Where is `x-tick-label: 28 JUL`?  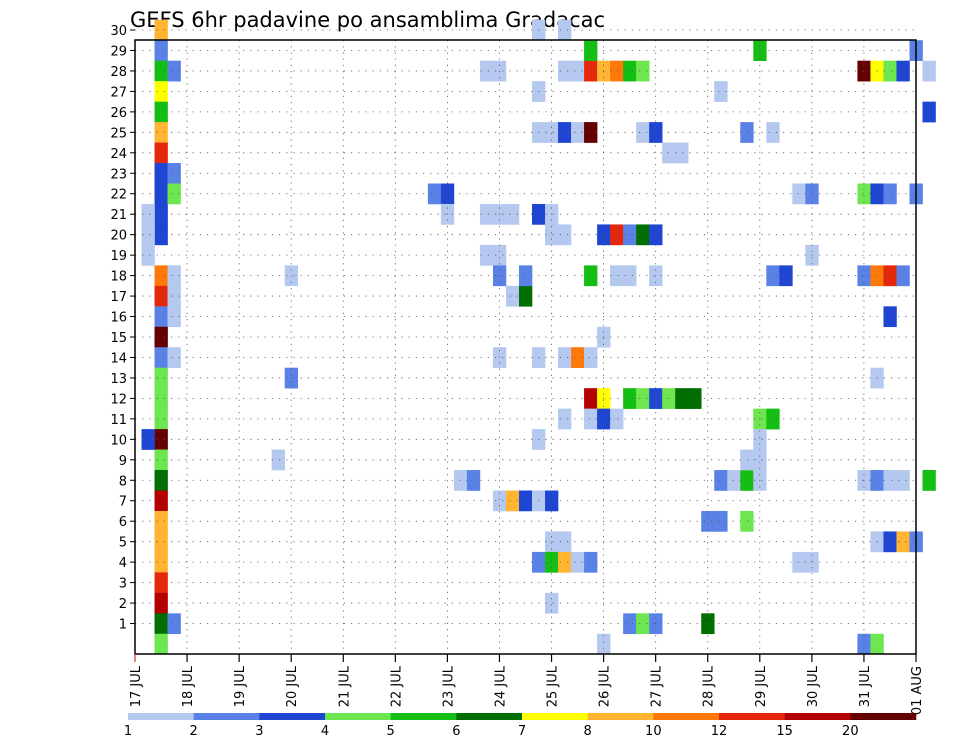 x-tick-label: 28 JUL is located at coordinates (709, 686).